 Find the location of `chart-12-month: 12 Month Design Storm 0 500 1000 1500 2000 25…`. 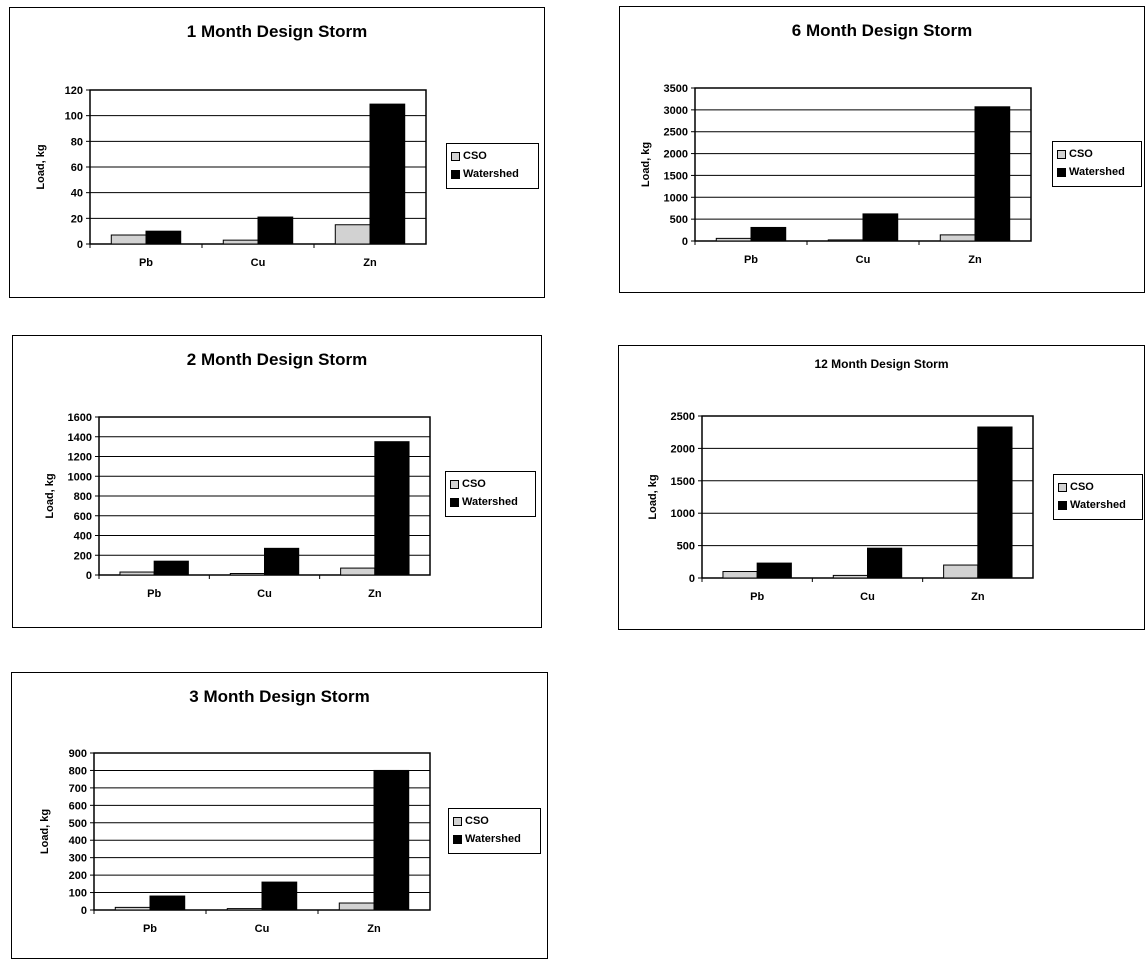

chart-12-month: 12 Month Design Storm 0 500 1000 1500 2000 25… is located at coordinates (881, 487).